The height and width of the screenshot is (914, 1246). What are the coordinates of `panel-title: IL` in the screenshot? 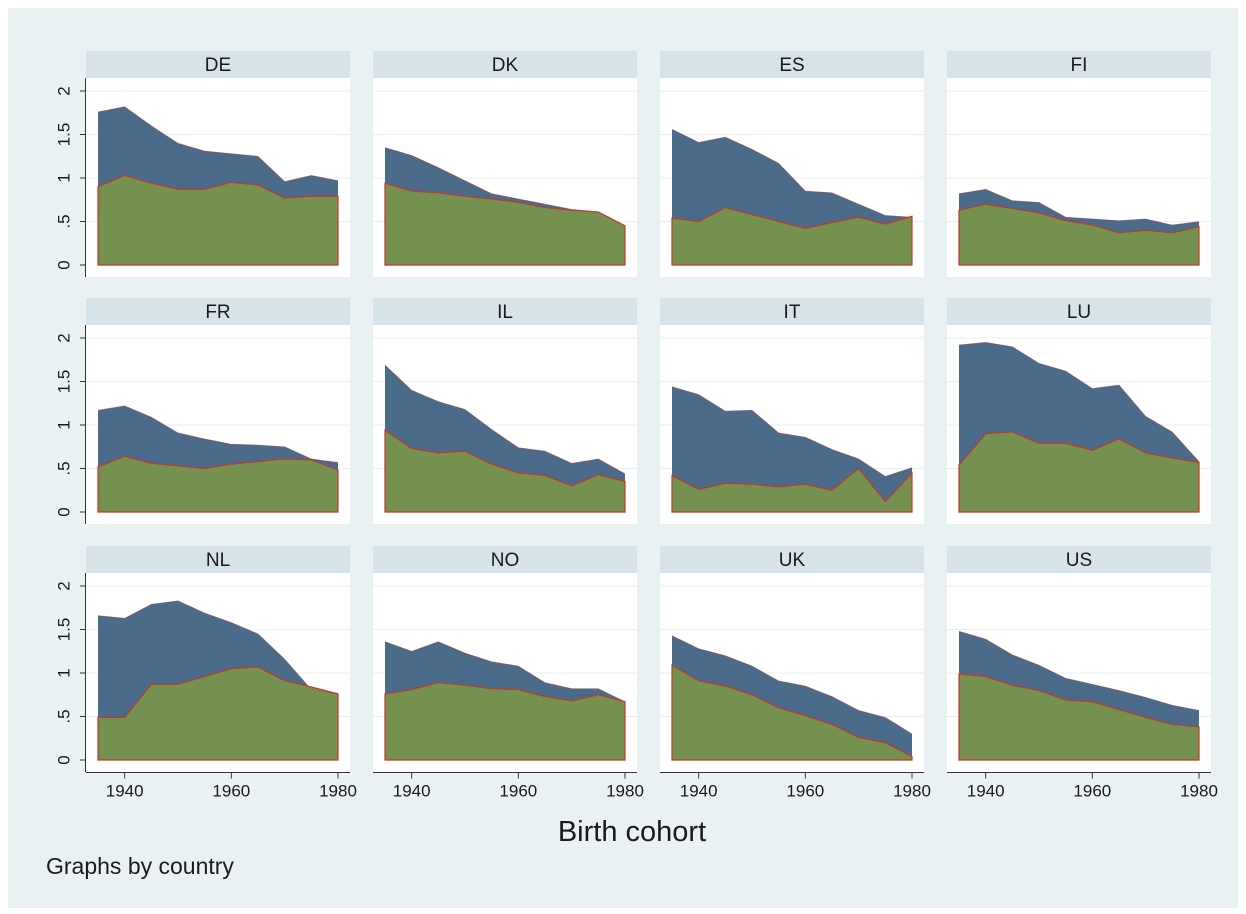 It's located at (505, 312).